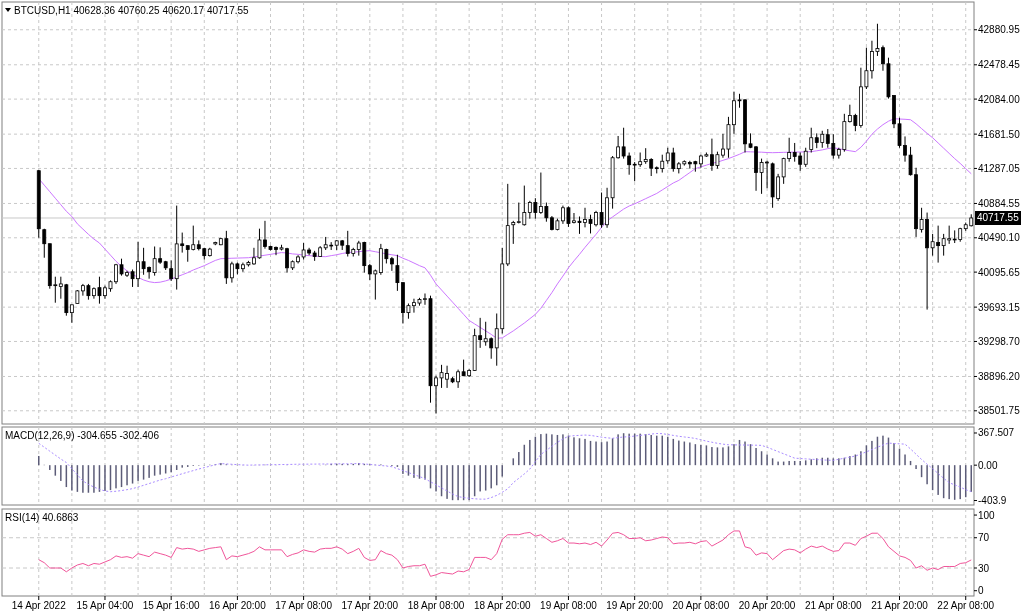 This screenshot has height=613, width=1024. Describe the element at coordinates (999, 65) in the screenshot. I see `y-tick-label: 42478.45` at that location.